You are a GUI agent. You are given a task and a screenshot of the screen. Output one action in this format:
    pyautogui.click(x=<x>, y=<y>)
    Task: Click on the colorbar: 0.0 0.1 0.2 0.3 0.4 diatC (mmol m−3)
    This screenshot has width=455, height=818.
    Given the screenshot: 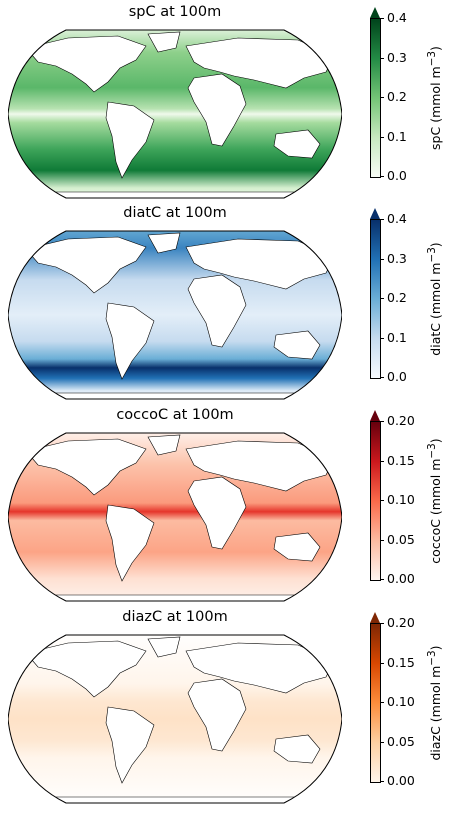 What is the action you would take?
    pyautogui.click(x=407, y=303)
    